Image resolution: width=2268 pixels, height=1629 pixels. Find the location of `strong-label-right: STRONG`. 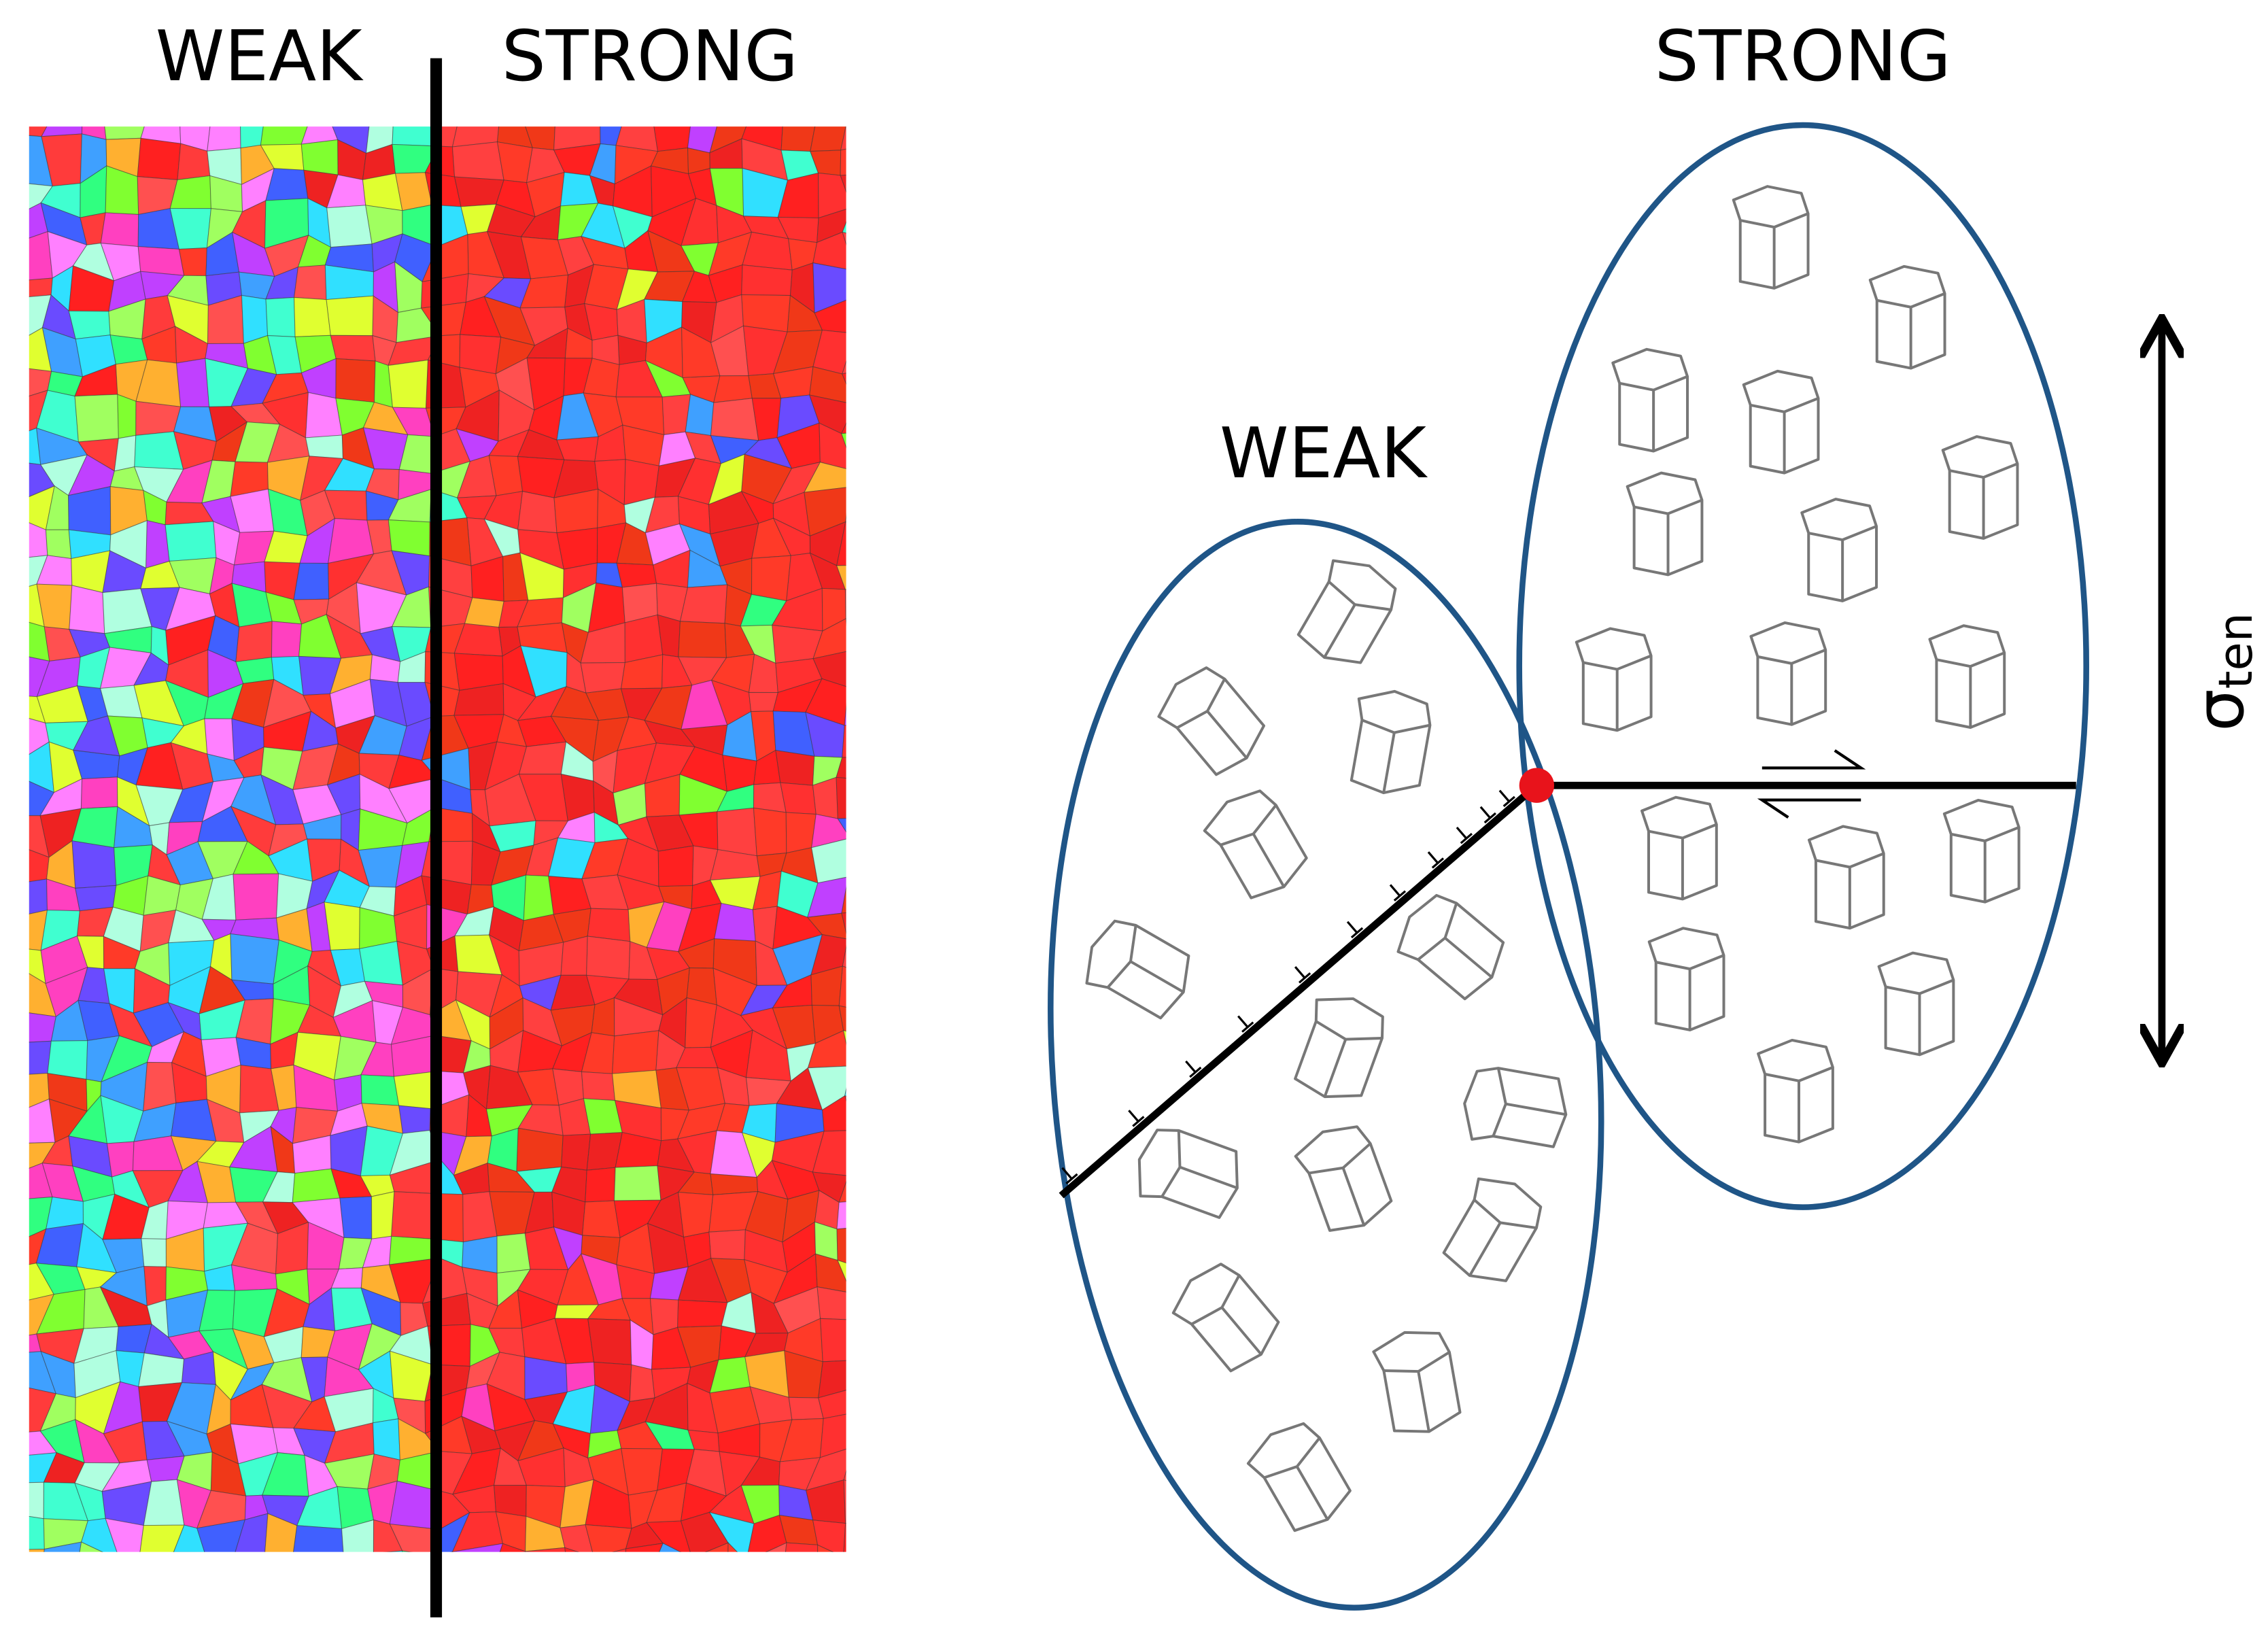

strong-label-right: STRONG is located at coordinates (1803, 56).